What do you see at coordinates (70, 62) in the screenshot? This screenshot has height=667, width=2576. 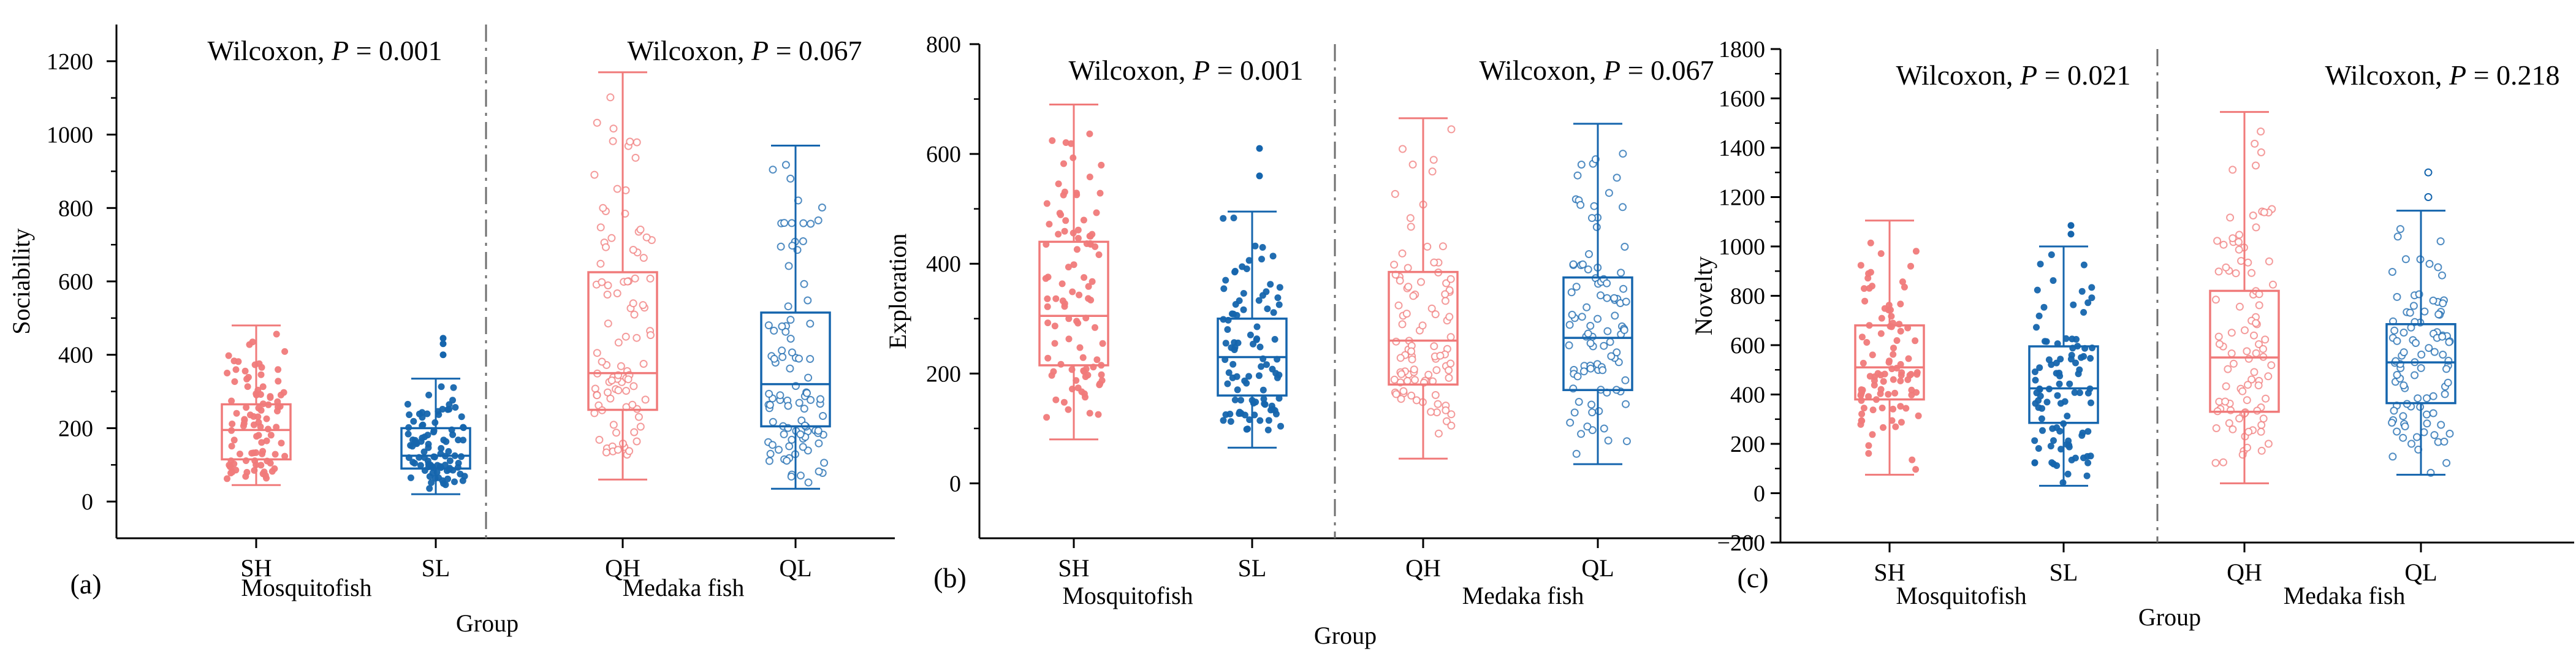 I see `y-tick-label: 1200` at bounding box center [70, 62].